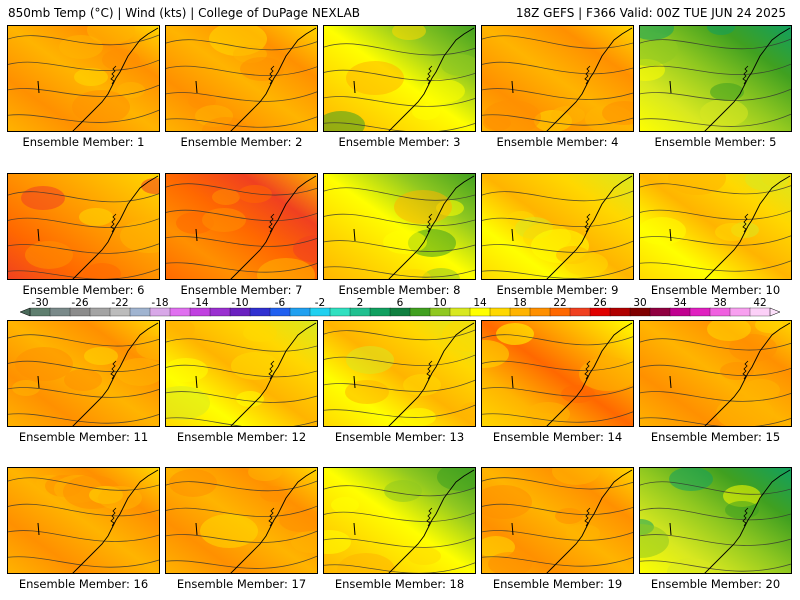 The width and height of the screenshot is (800, 600). Describe the element at coordinates (200, 303) in the screenshot. I see `colorbar-tick: -14` at that location.